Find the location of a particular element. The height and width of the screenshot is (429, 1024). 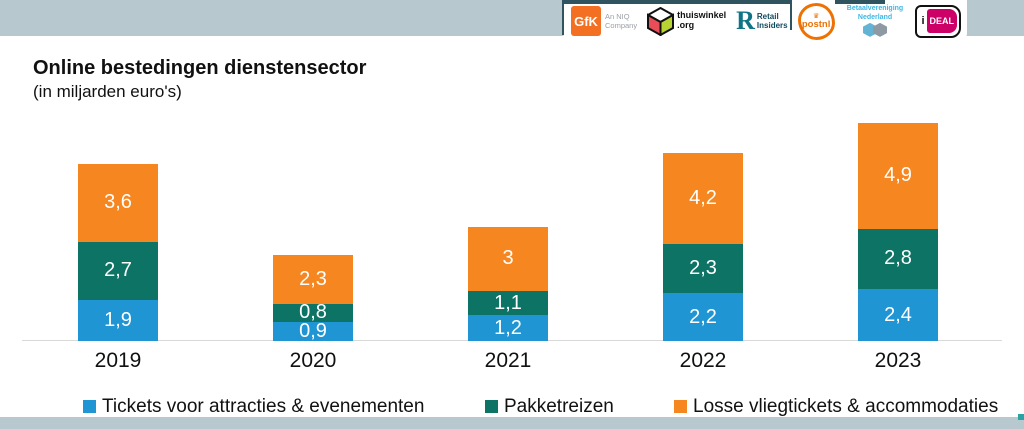

bar-segment-2021-s1: 1,1 is located at coordinates (508, 303).